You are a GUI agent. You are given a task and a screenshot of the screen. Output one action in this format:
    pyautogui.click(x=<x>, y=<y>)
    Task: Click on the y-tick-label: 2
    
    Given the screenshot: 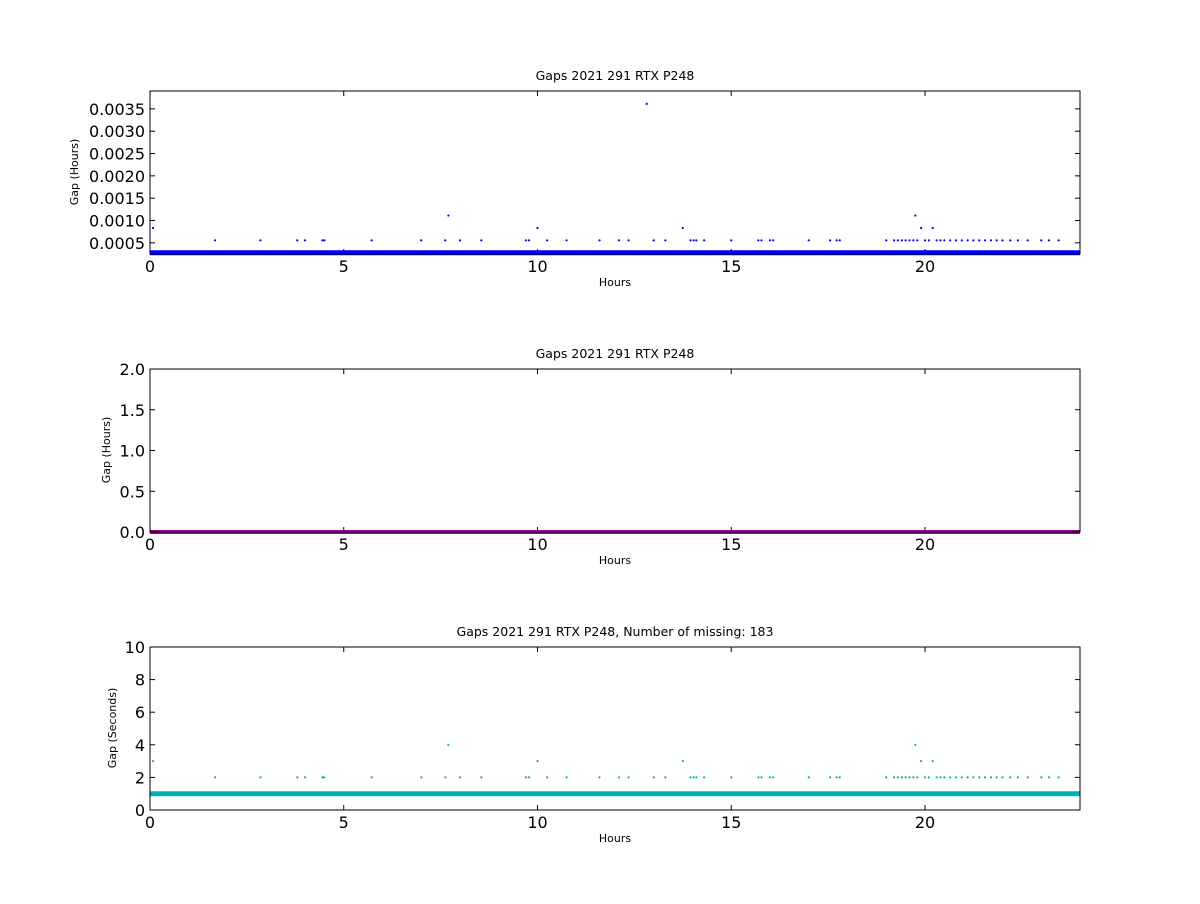 What is the action you would take?
    pyautogui.click(x=140, y=777)
    